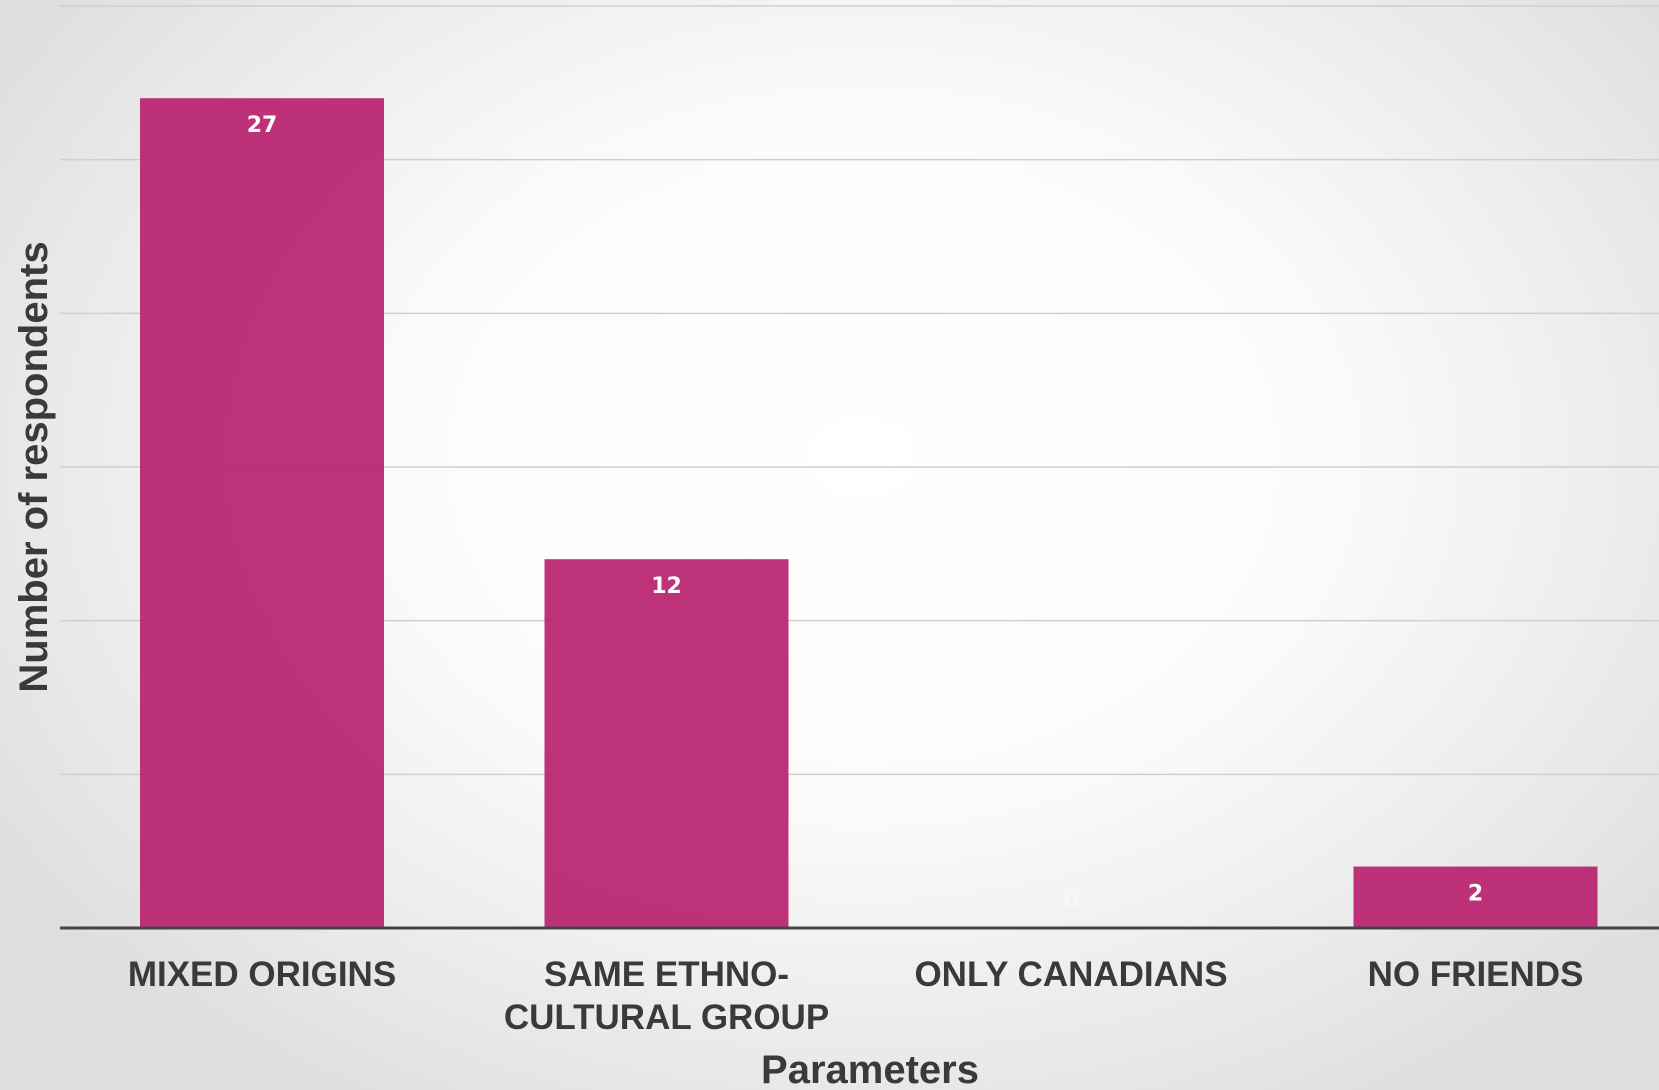 This screenshot has height=1090, width=1659. Describe the element at coordinates (666, 996) in the screenshot. I see `x-tick-label-1: SAME ETHNO-CULTURAL GROUP` at that location.